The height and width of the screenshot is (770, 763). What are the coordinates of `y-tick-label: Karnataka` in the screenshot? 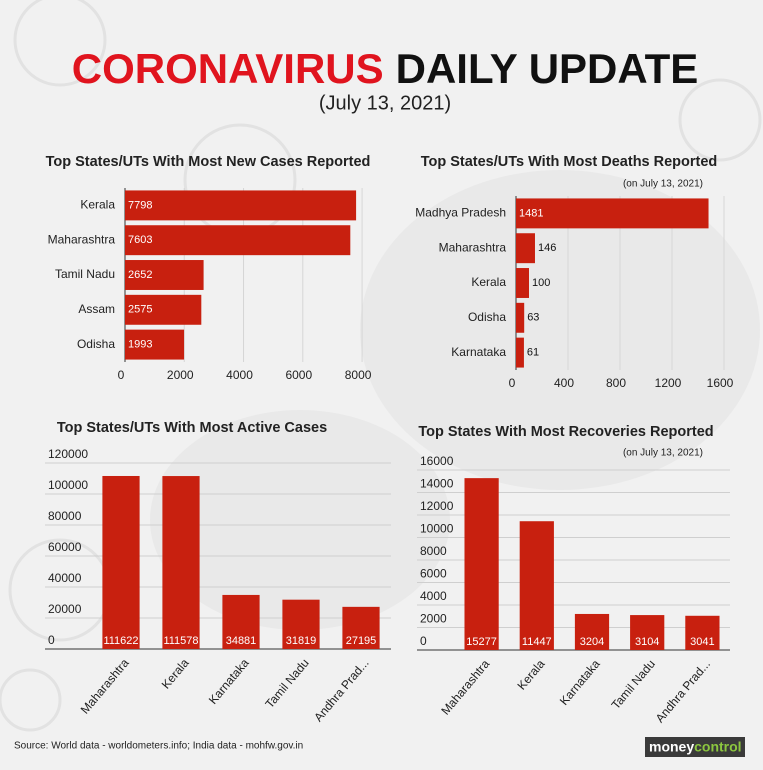 It's located at (478, 352).